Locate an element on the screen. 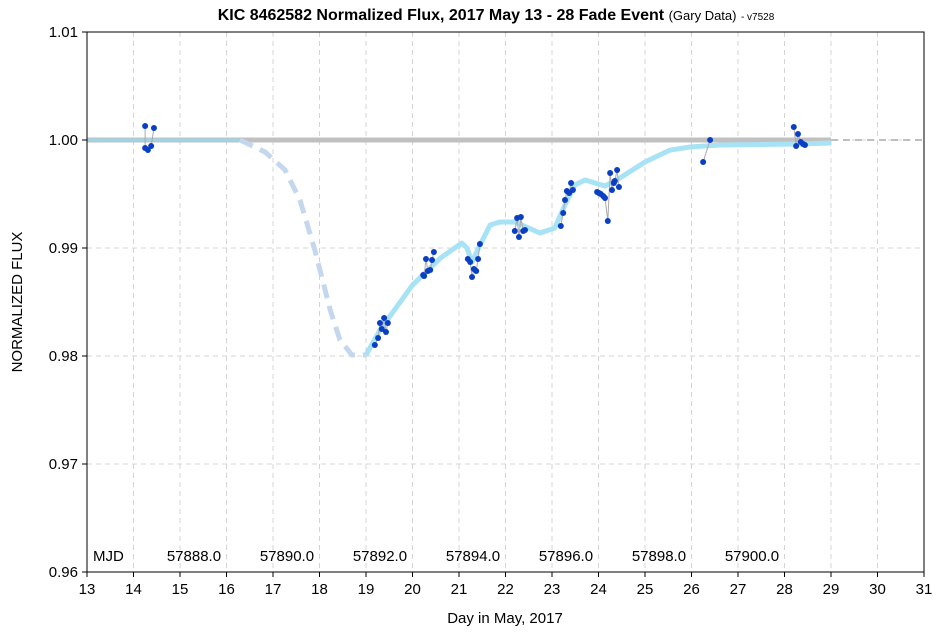  y-tick-label: 0.96 is located at coordinates (63, 572).